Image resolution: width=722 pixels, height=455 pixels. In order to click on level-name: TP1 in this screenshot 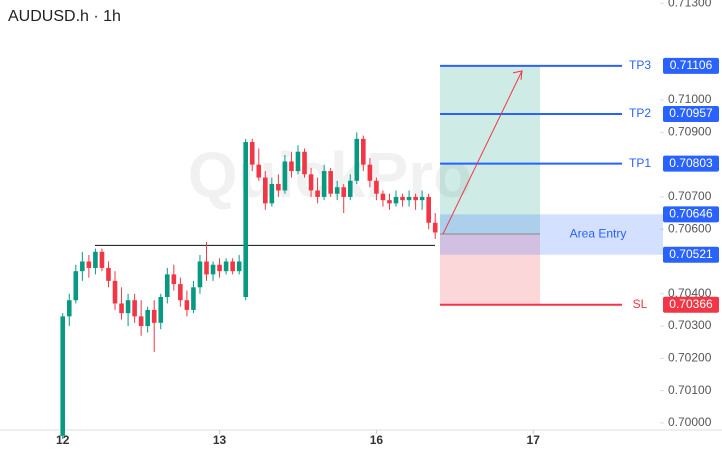, I will do `click(640, 163)`.